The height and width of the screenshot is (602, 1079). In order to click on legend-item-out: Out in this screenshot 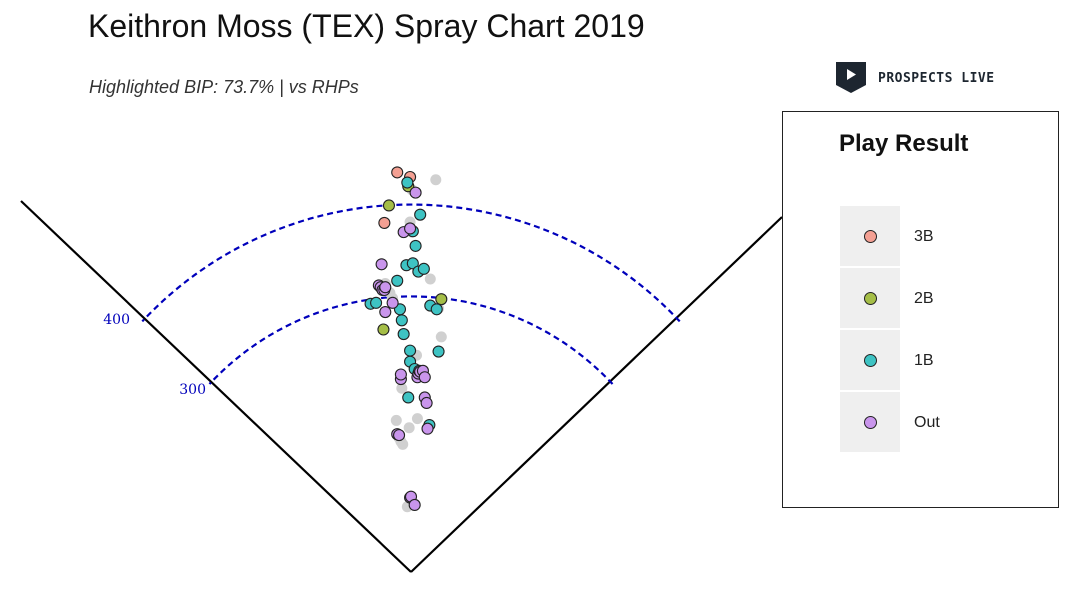, I will do `click(890, 423)`.